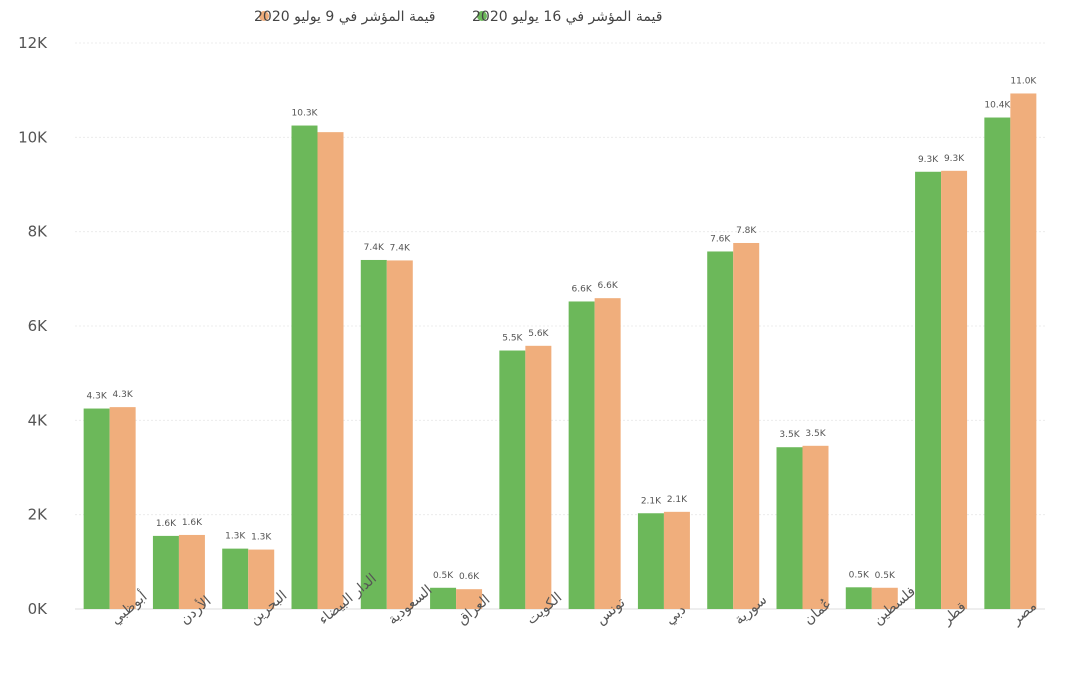  Describe the element at coordinates (38, 515) in the screenshot. I see `y-tick-label: 2K` at that location.